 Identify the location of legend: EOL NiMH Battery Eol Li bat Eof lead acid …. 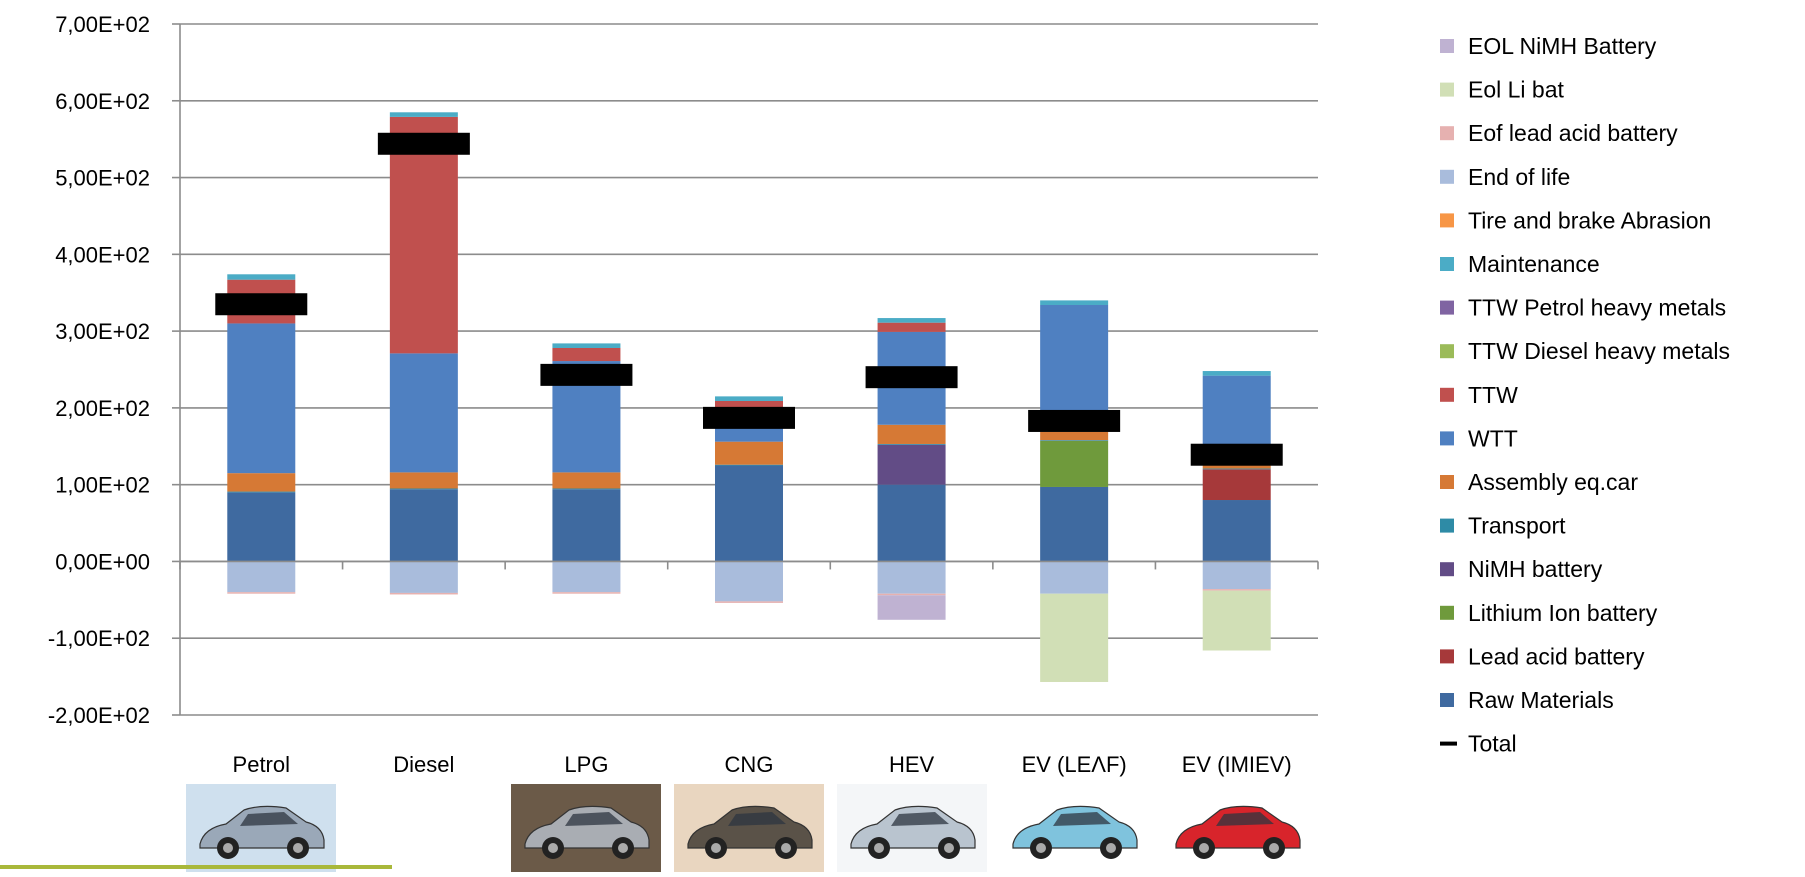
(1585, 395).